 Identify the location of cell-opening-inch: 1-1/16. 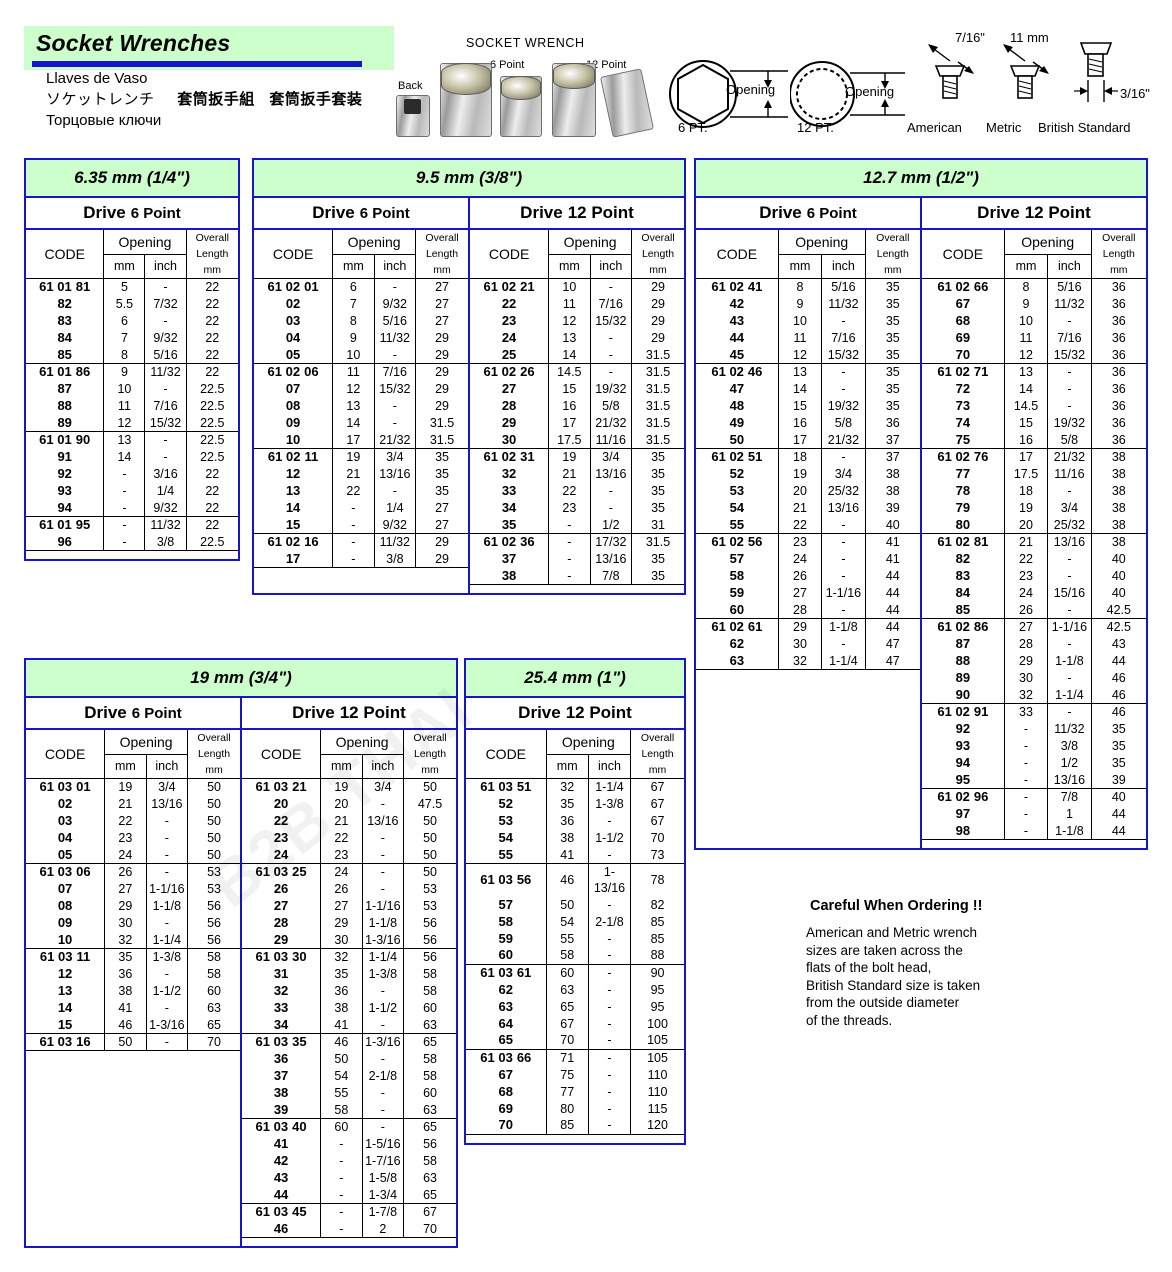
(1069, 627).